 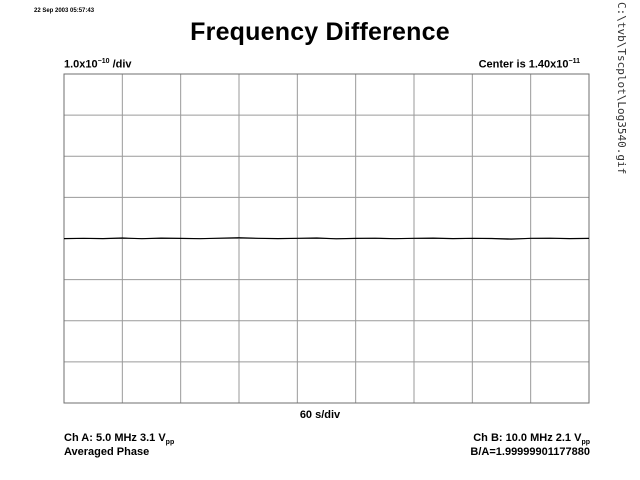 I want to click on frequency-difference-trace, so click(x=326, y=238).